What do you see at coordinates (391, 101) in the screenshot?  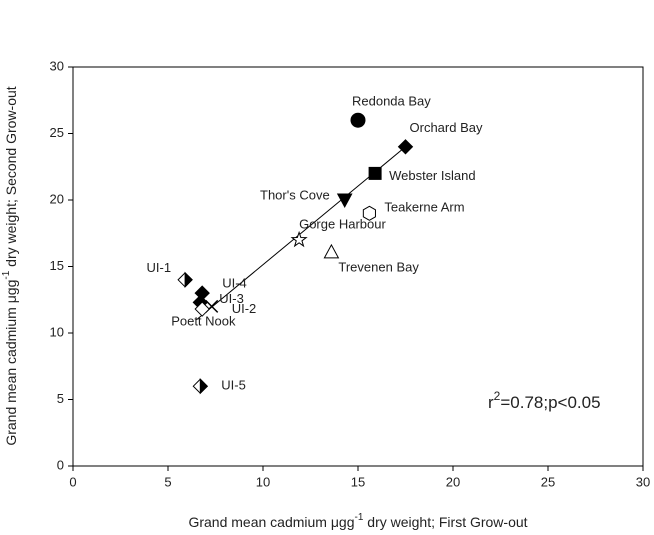 I see `point-label: Redonda Bay` at bounding box center [391, 101].